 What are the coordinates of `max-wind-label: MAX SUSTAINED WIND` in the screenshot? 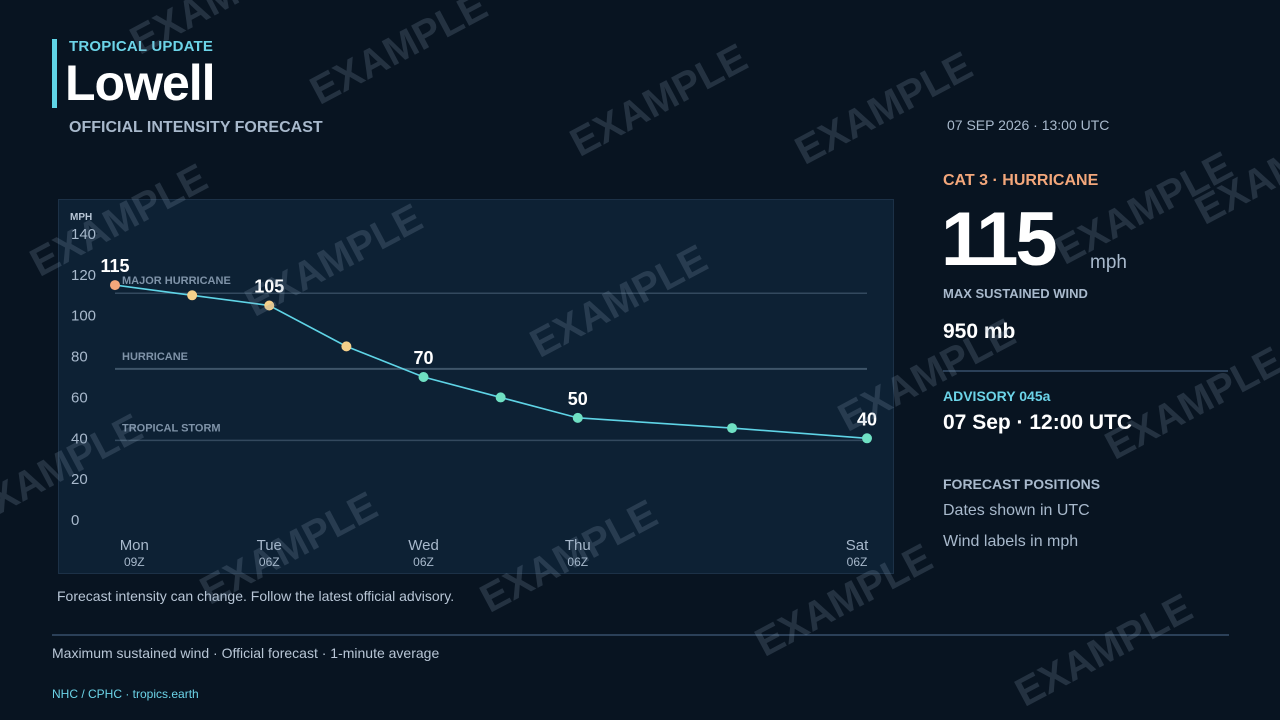 It's located at (1015, 293).